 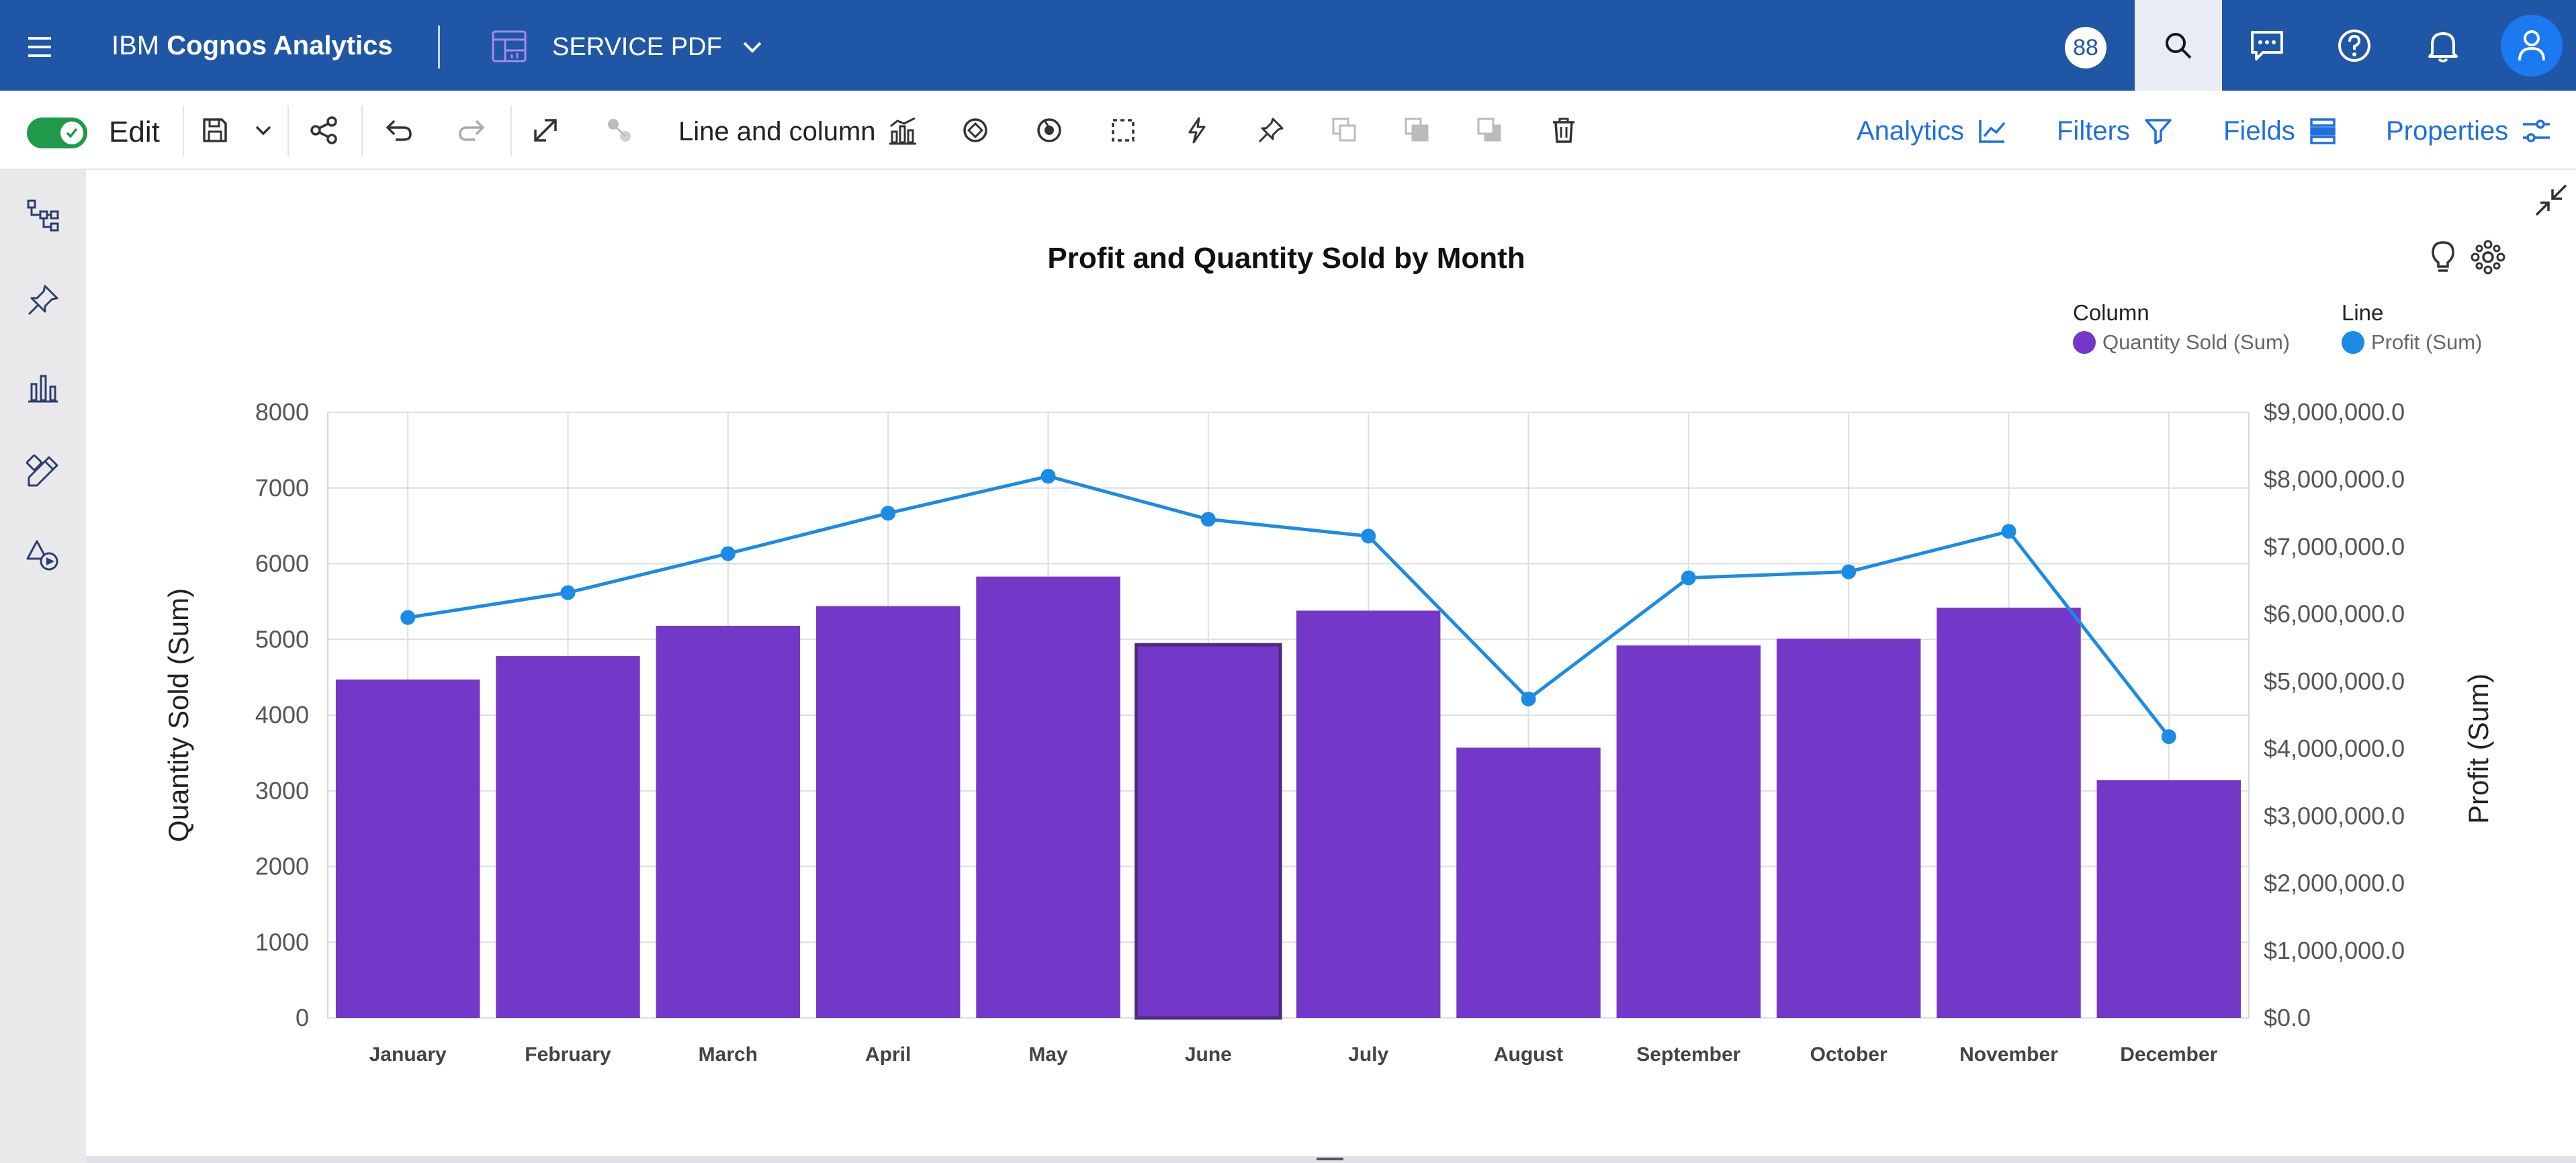 I want to click on legend-item-profit: Profit (Sum), so click(x=2412, y=342).